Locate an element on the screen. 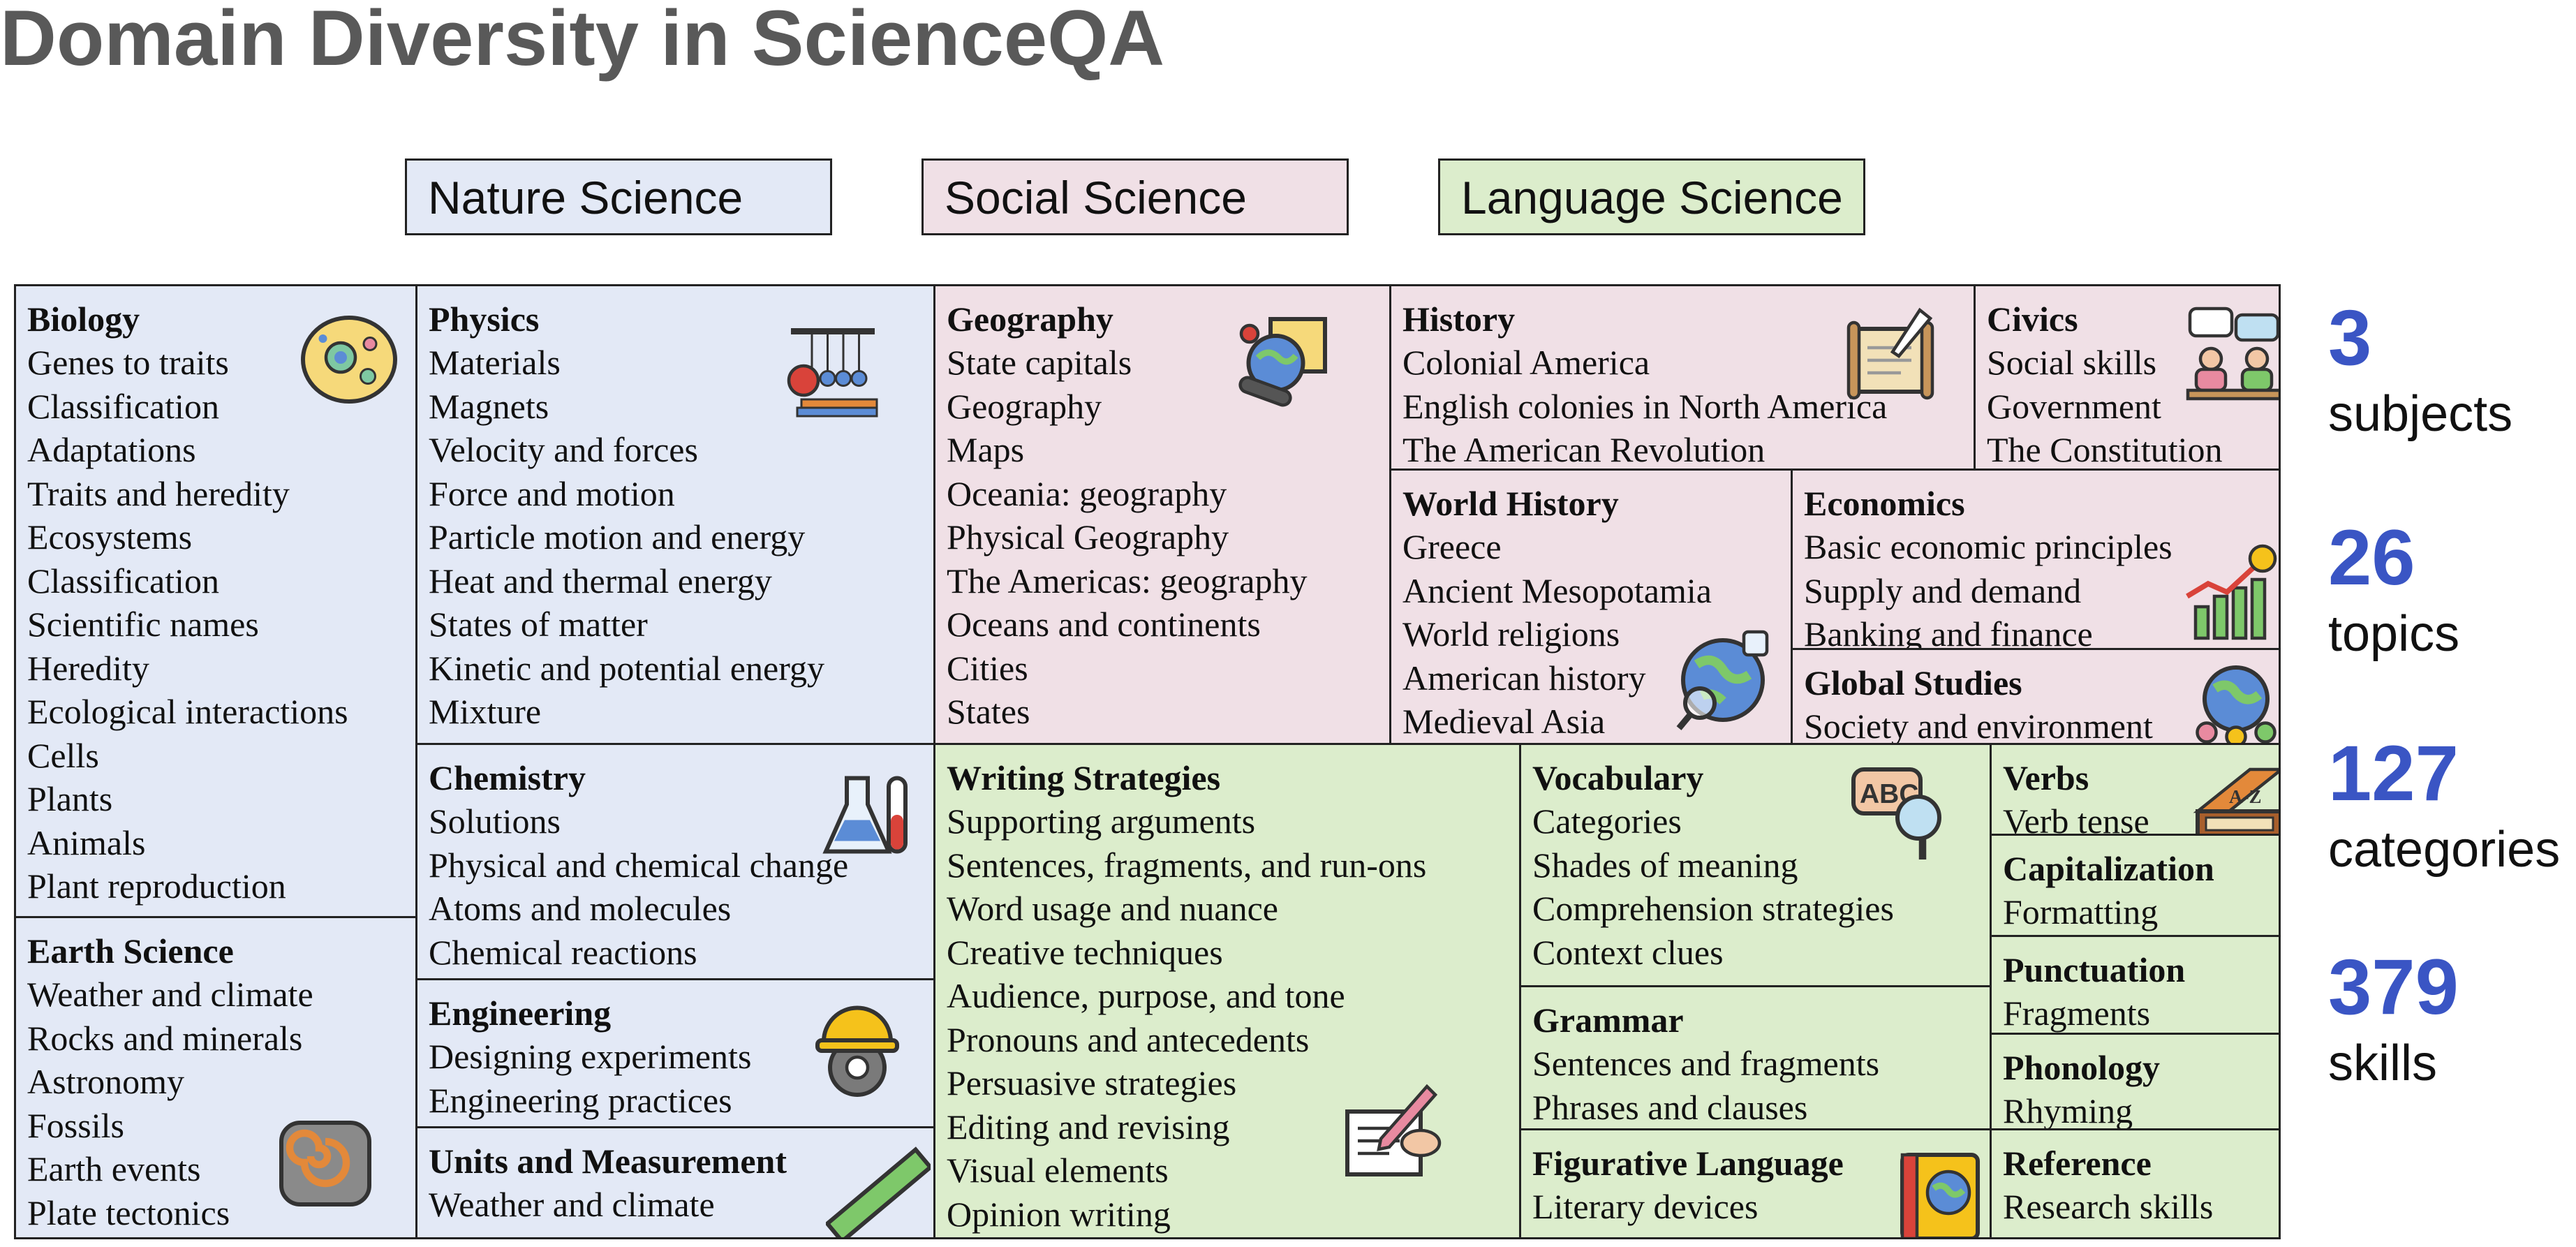 The width and height of the screenshot is (2576, 1247). dictionary-icon: A-Z is located at coordinates (2233, 791).